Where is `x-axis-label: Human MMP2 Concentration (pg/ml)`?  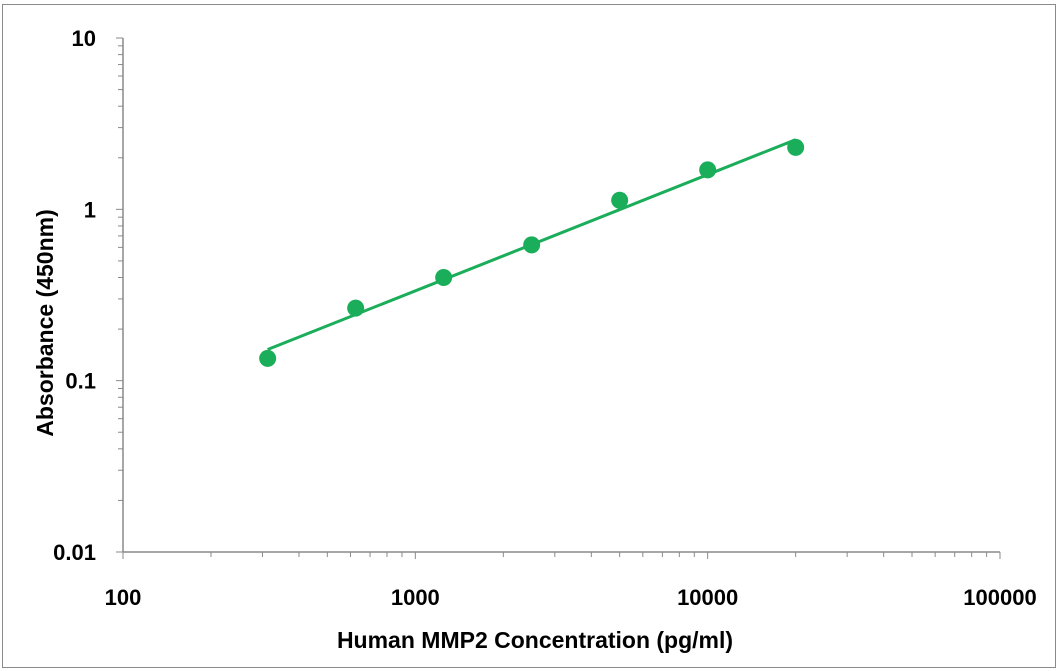 x-axis-label: Human MMP2 Concentration (pg/ml) is located at coordinates (535, 640).